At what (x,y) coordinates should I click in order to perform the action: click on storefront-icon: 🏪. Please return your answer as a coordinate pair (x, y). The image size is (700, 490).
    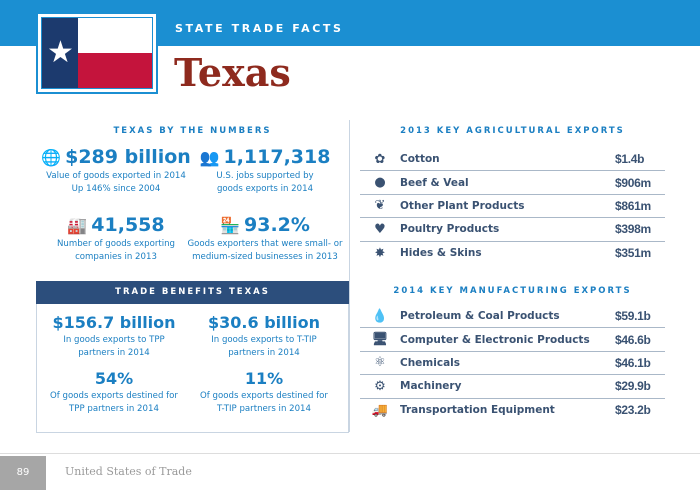
    Looking at the image, I should click on (230, 225).